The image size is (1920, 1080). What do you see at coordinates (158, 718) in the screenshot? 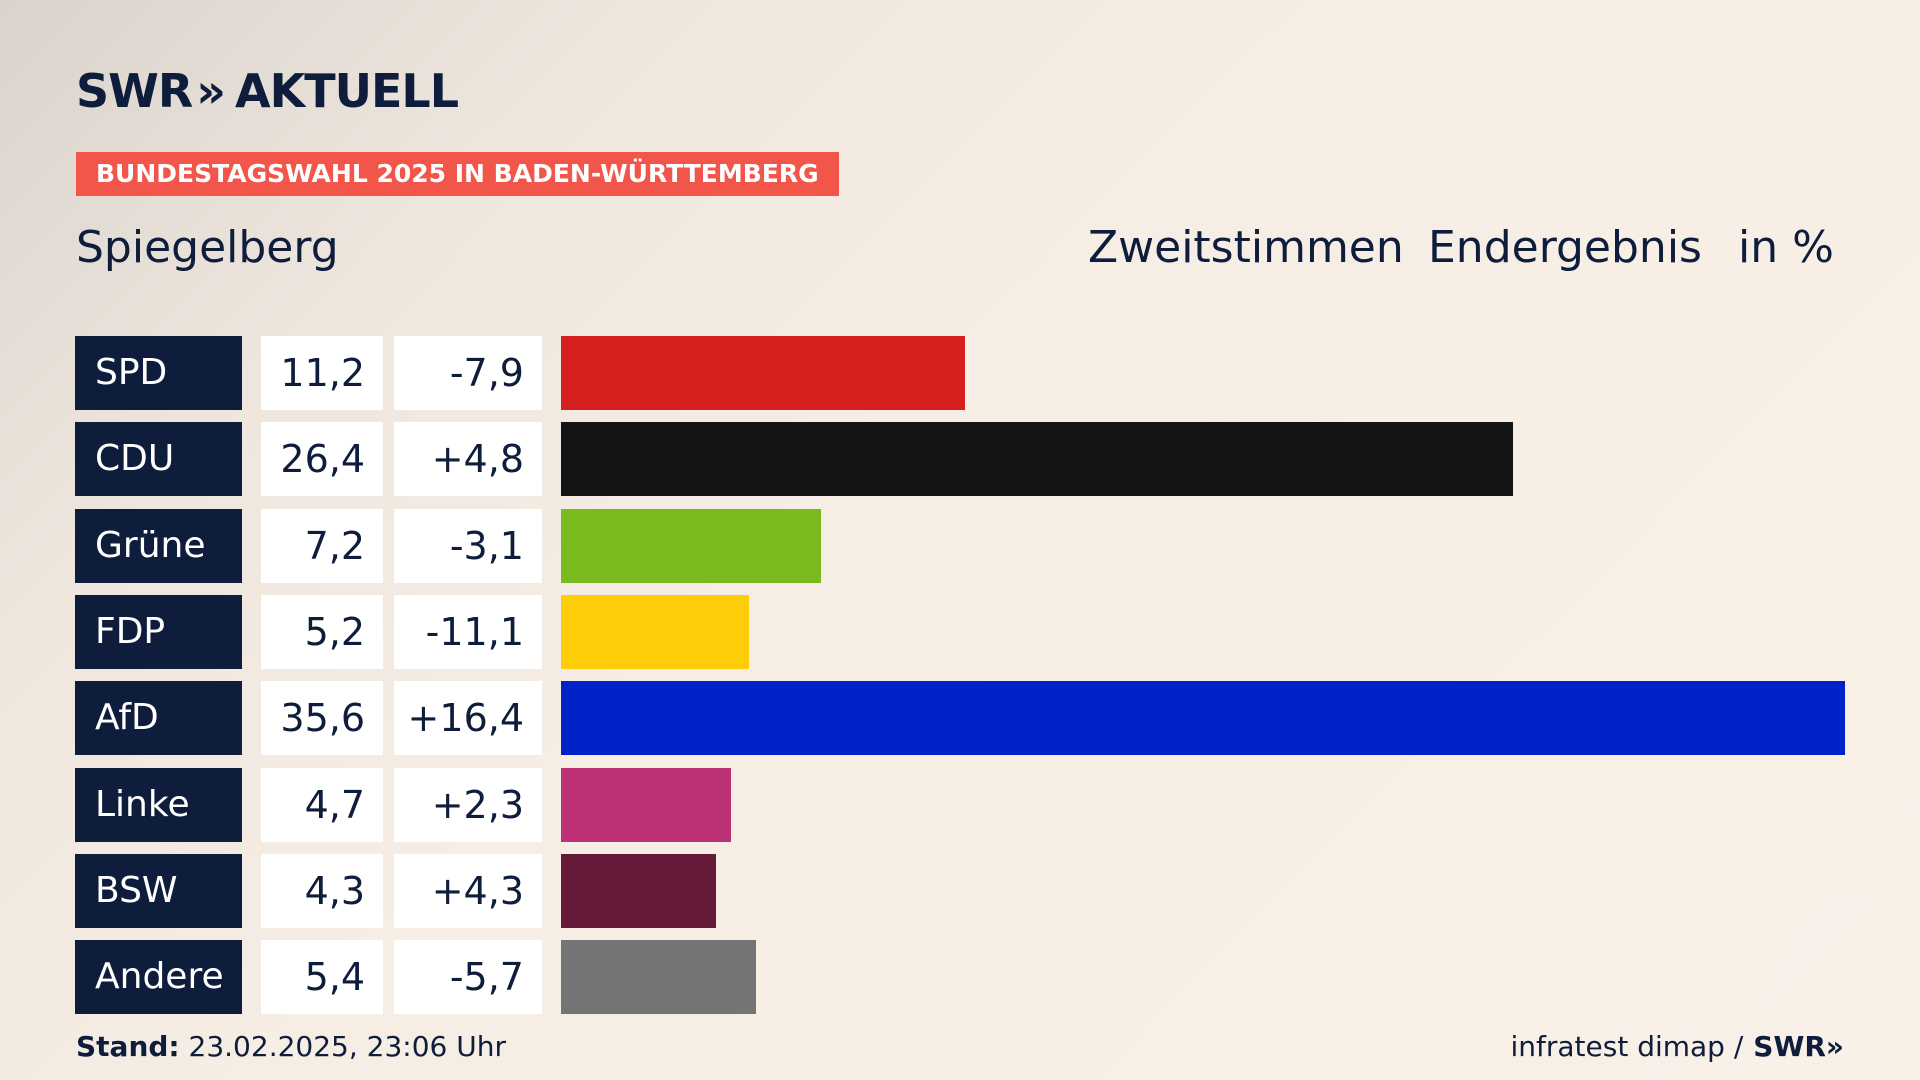
I see `party-label: AfD` at bounding box center [158, 718].